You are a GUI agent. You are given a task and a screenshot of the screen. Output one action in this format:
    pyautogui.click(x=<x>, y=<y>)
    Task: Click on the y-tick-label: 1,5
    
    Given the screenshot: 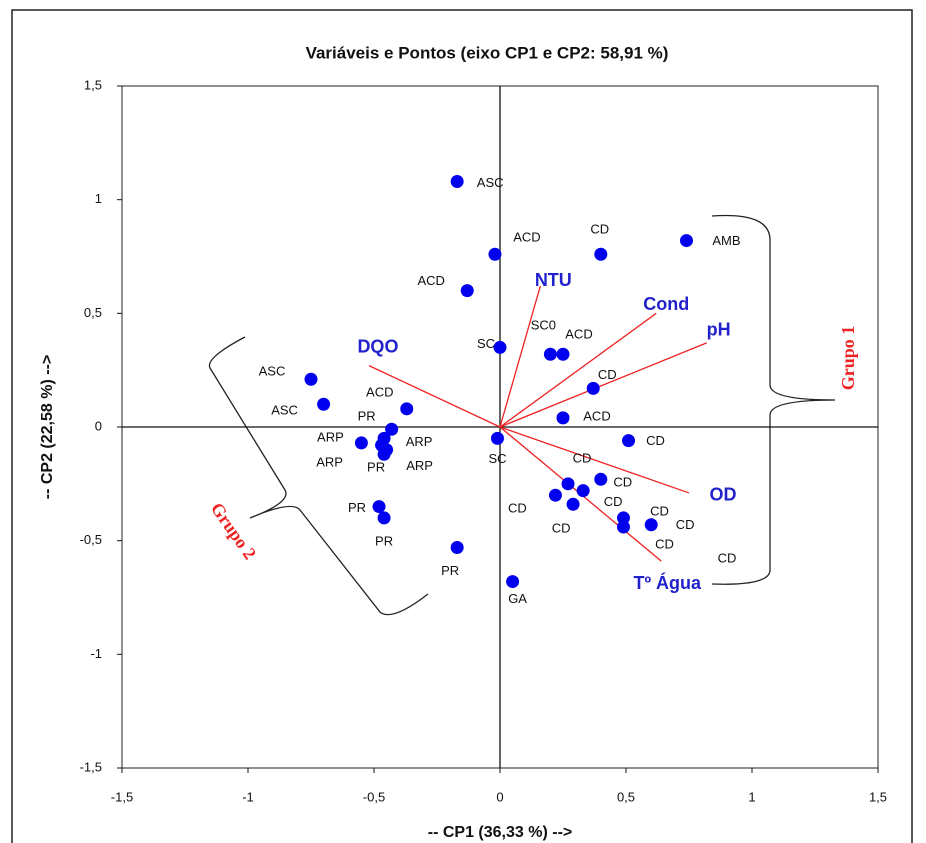 What is the action you would take?
    pyautogui.click(x=93, y=84)
    